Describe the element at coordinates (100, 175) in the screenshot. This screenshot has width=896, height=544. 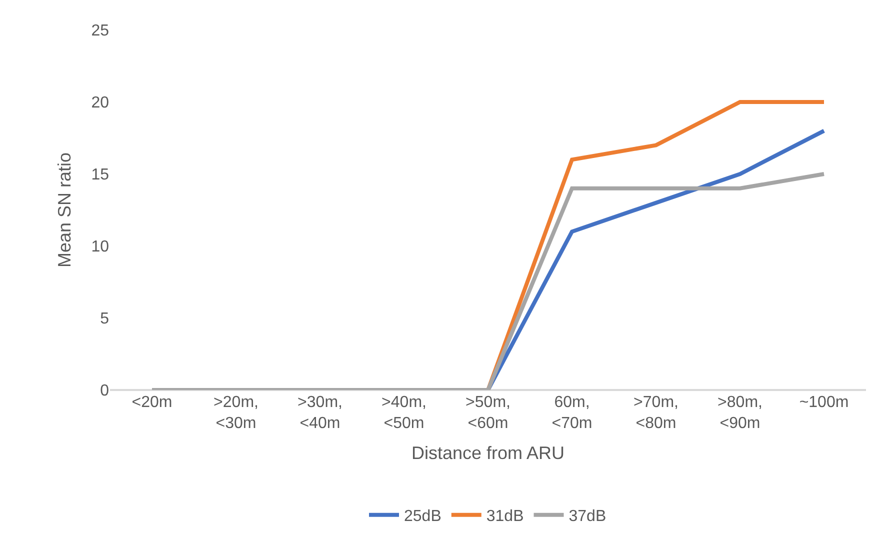
I see `y-tick-label: 15` at that location.